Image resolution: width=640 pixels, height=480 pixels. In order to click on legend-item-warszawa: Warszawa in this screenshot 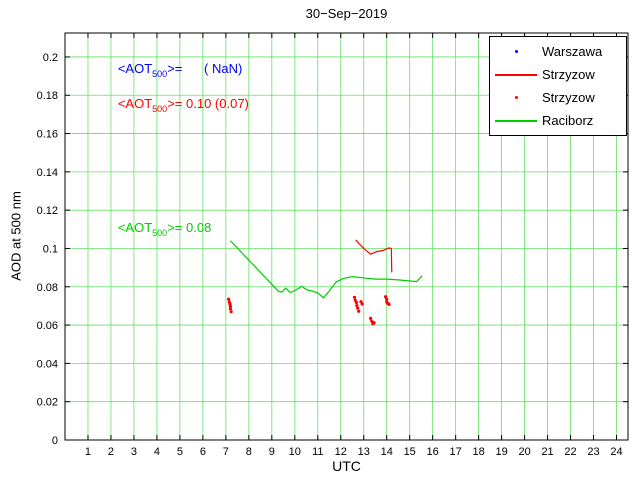, I will do `click(558, 51)`.